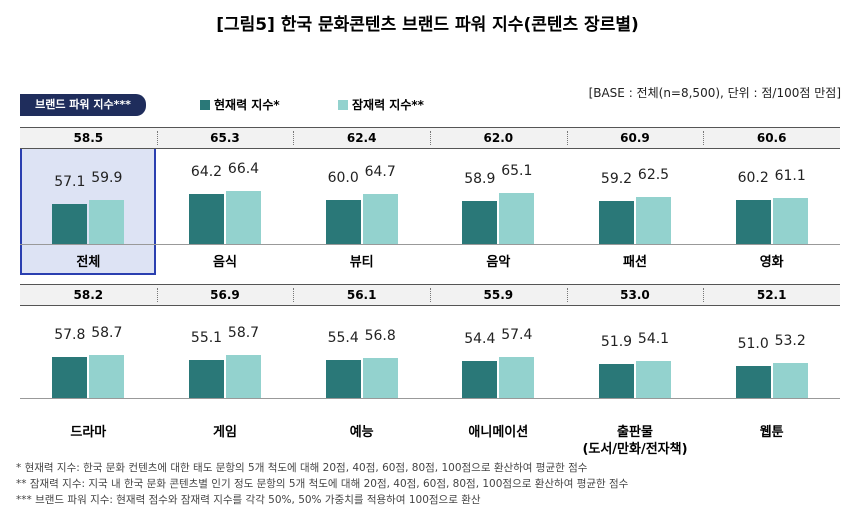 This screenshot has height=511, width=855. Describe the element at coordinates (361, 432) in the screenshot. I see `category-label: 예능` at that location.